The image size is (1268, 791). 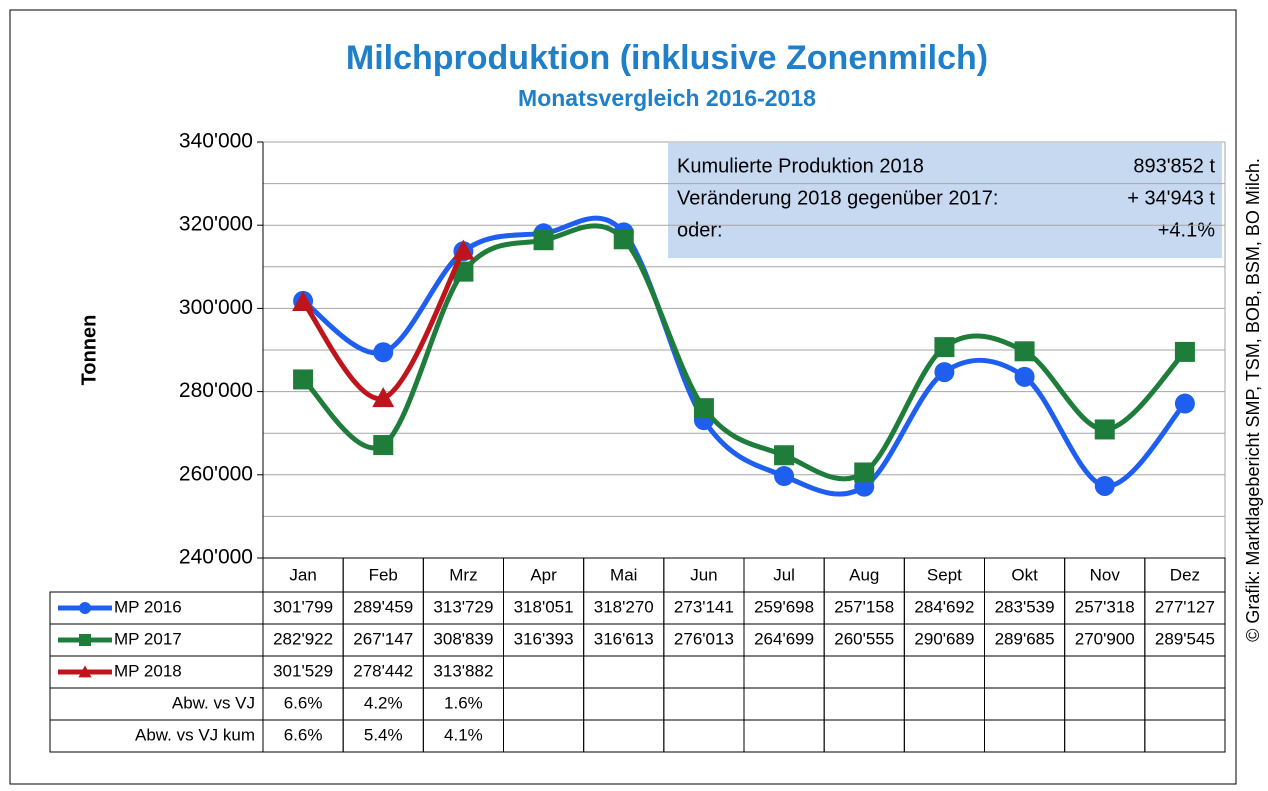 What do you see at coordinates (864, 638) in the screenshot?
I see `table-value: 260'555` at bounding box center [864, 638].